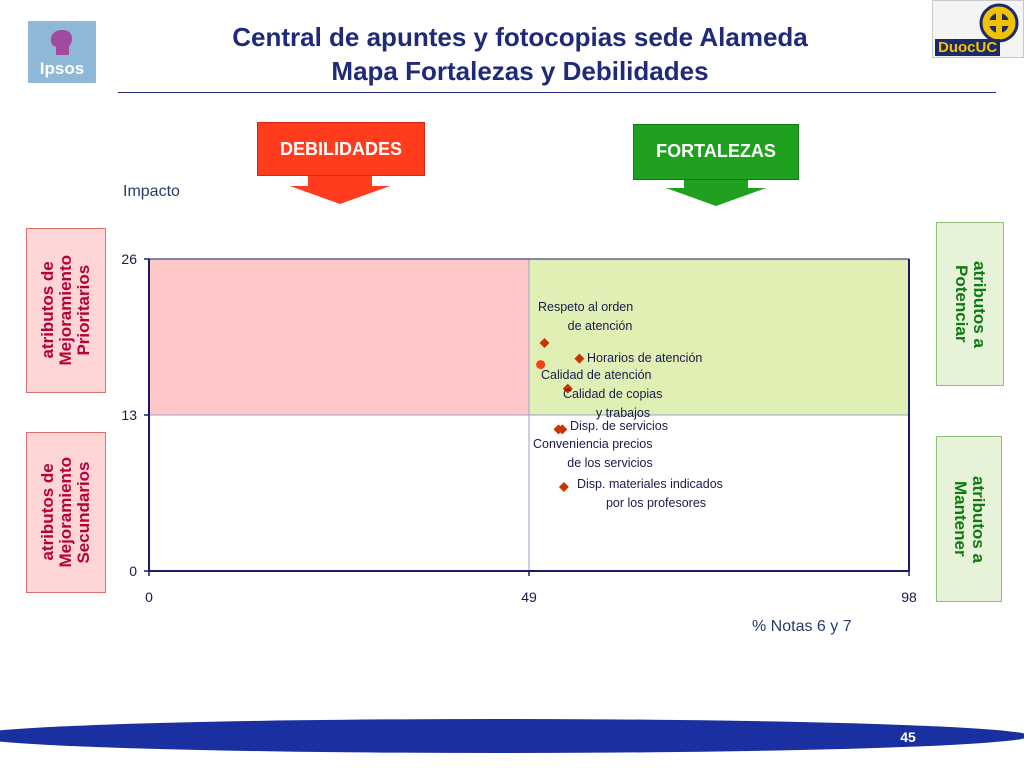 This screenshot has height=768, width=1024. Describe the element at coordinates (716, 191) in the screenshot. I see `fortalezas-arrow-icon` at that location.